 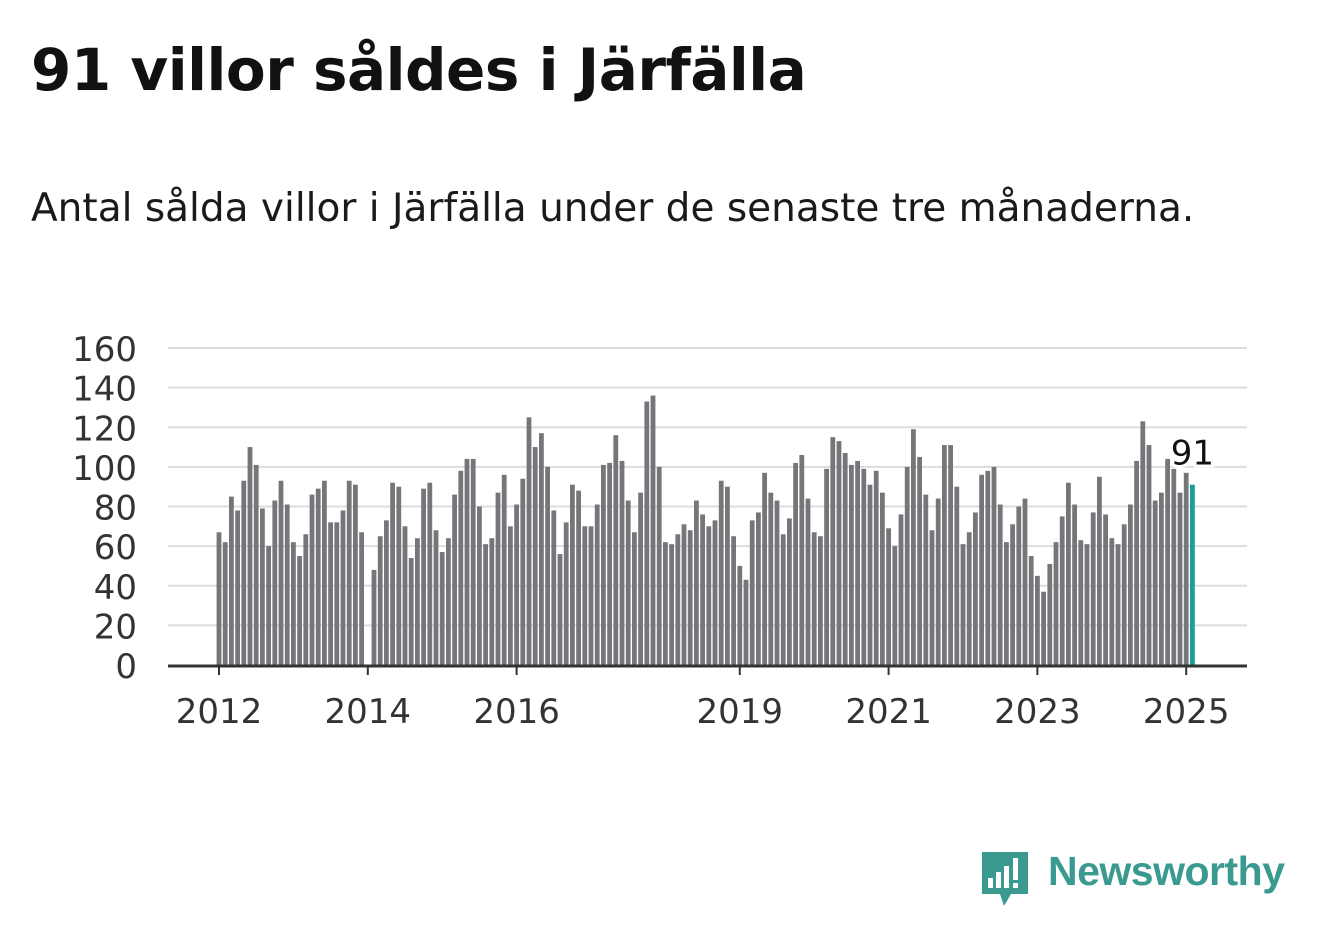 What do you see at coordinates (1005, 879) in the screenshot?
I see `newsworthy-chart-icon` at bounding box center [1005, 879].